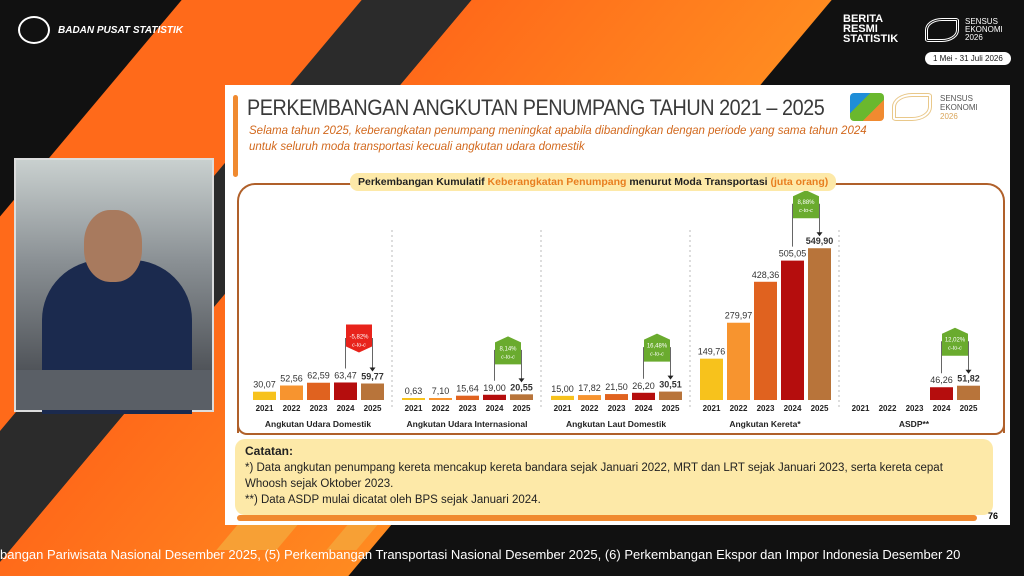 The image size is (1024, 576). Describe the element at coordinates (955, 341) in the screenshot. I see `change-value: 12,02%` at that location.